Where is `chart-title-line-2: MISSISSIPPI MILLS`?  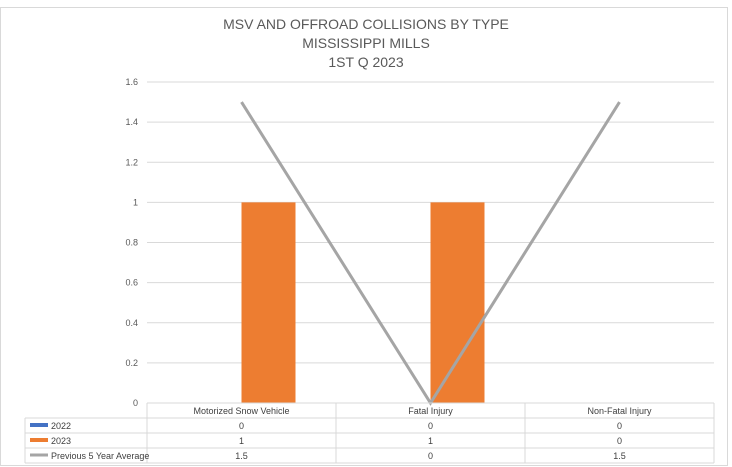
chart-title-line-2: MISSISSIPPI MILLS is located at coordinates (366, 43).